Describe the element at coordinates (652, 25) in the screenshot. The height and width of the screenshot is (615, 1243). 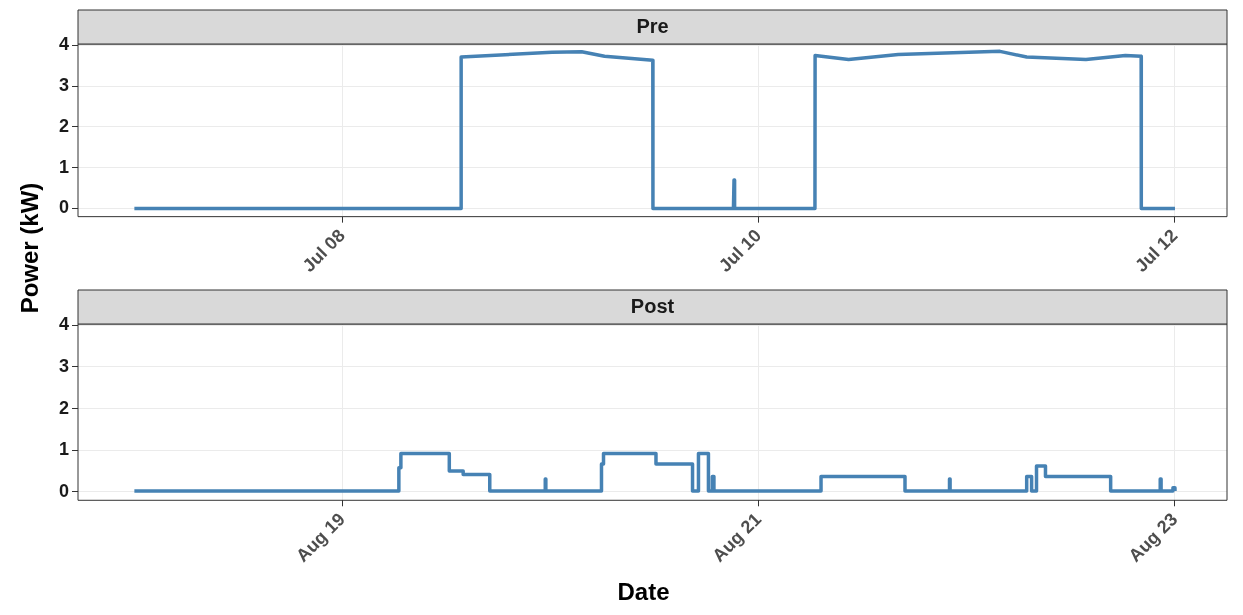
I see `chart-title: Pre` at that location.